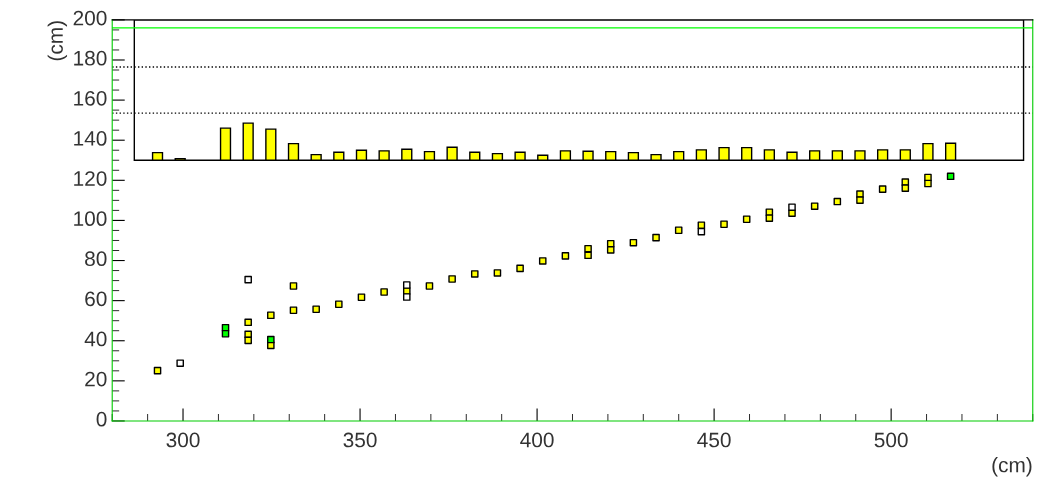  What do you see at coordinates (90, 18) in the screenshot?
I see `y-tick-label: 200` at bounding box center [90, 18].